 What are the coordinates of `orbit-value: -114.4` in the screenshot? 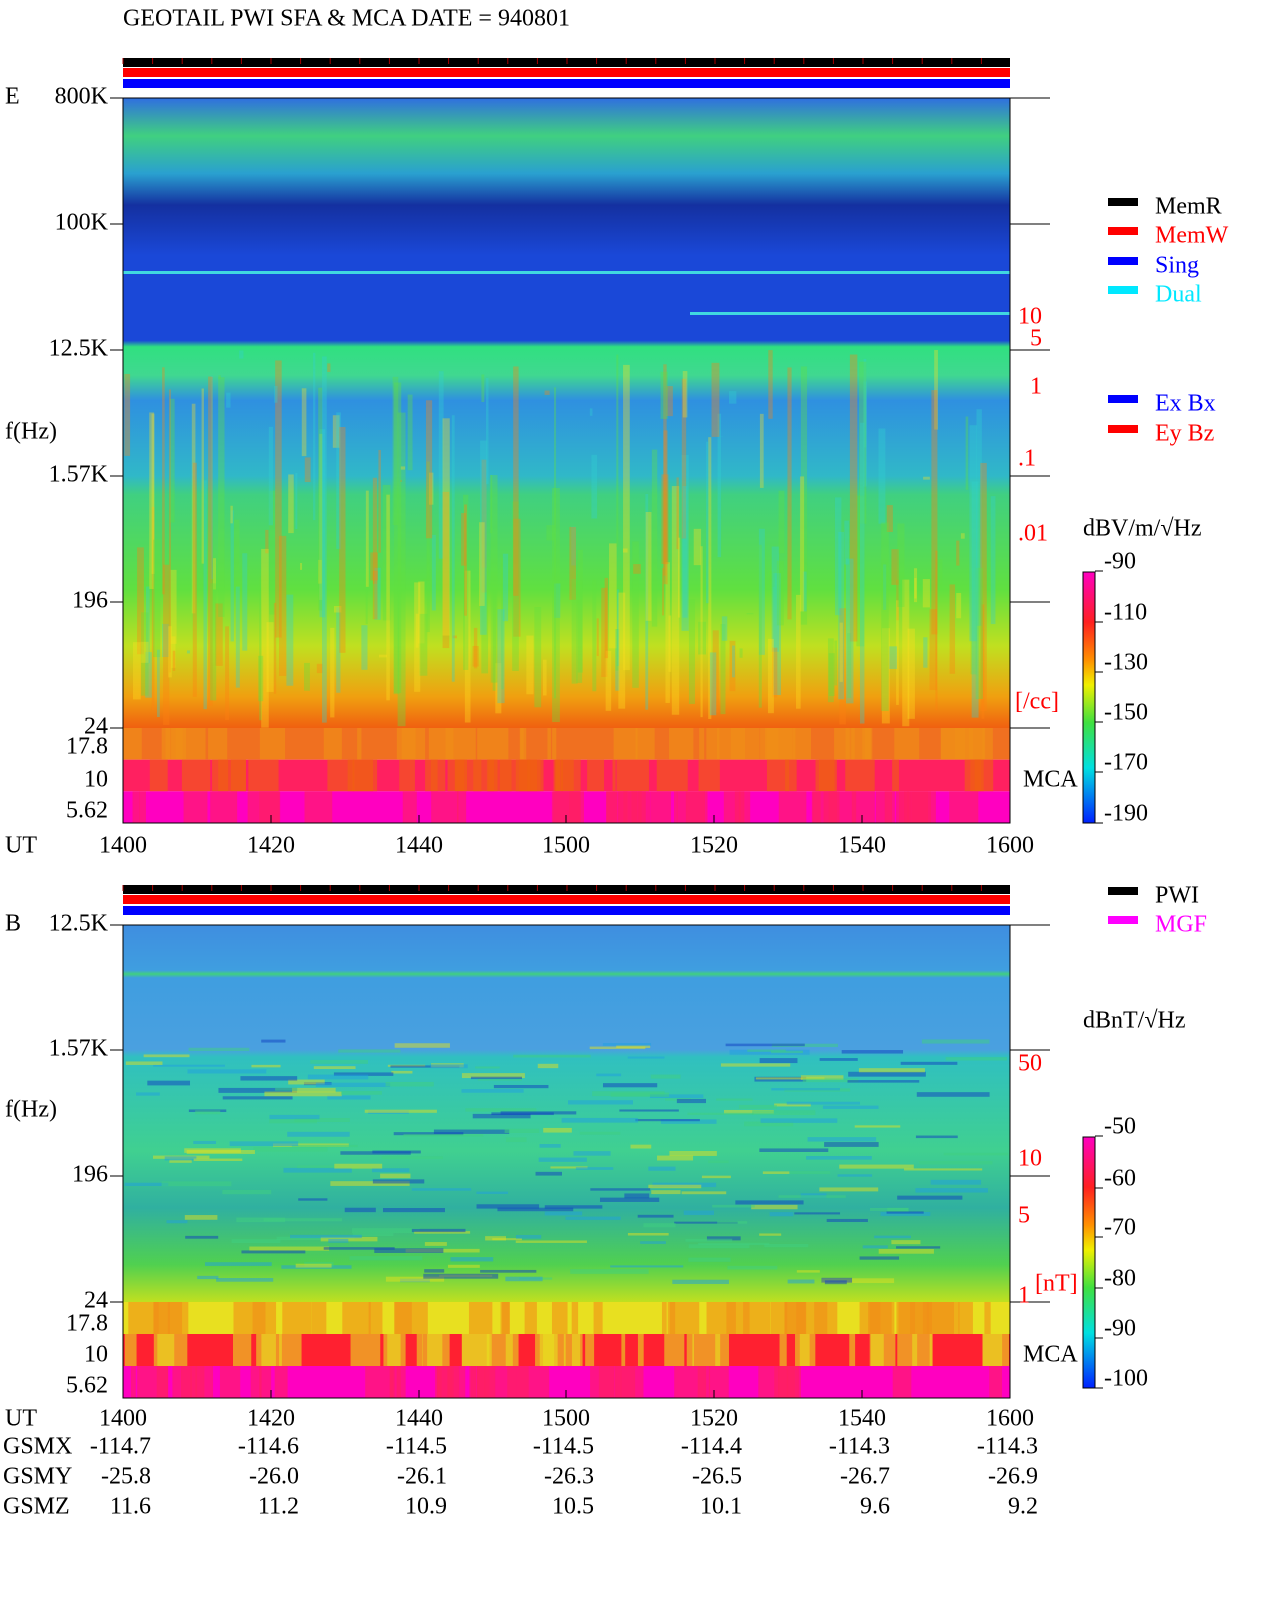 It's located at (711, 1447).